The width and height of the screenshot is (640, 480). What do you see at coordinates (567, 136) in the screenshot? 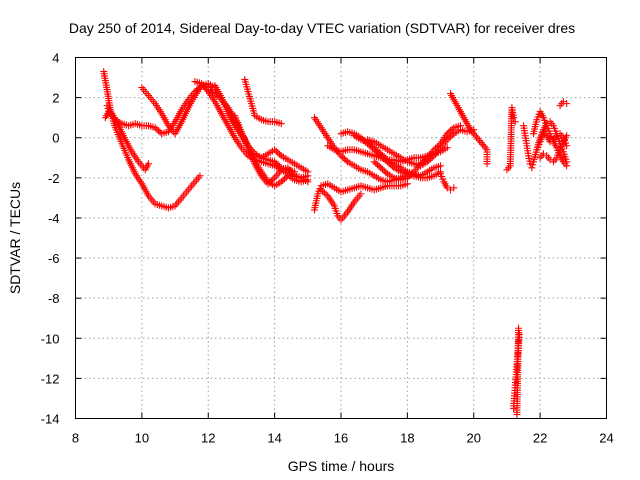
I see `arc-g4-point` at bounding box center [567, 136].